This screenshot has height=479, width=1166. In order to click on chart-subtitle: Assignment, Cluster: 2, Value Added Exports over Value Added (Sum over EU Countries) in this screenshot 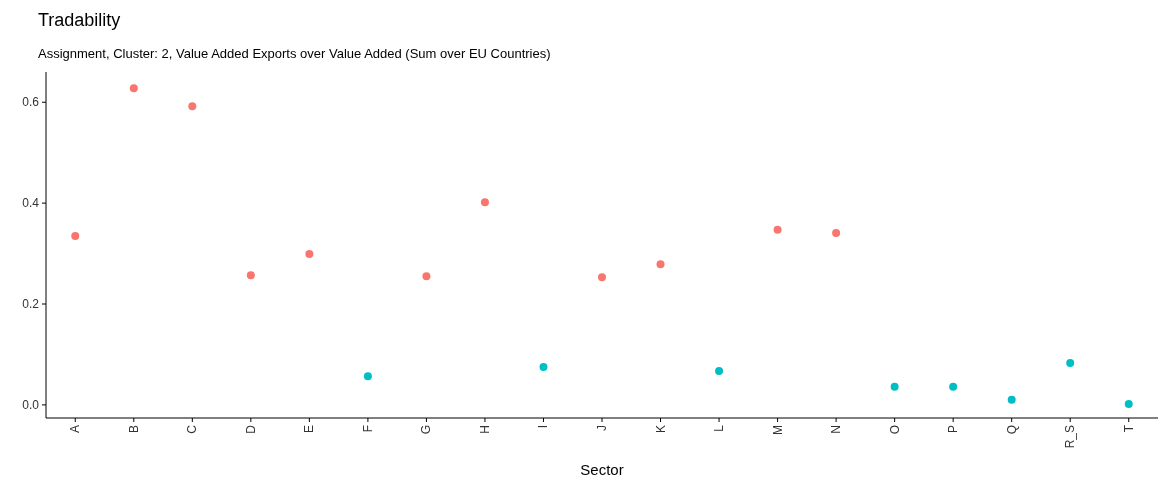, I will do `click(294, 53)`.